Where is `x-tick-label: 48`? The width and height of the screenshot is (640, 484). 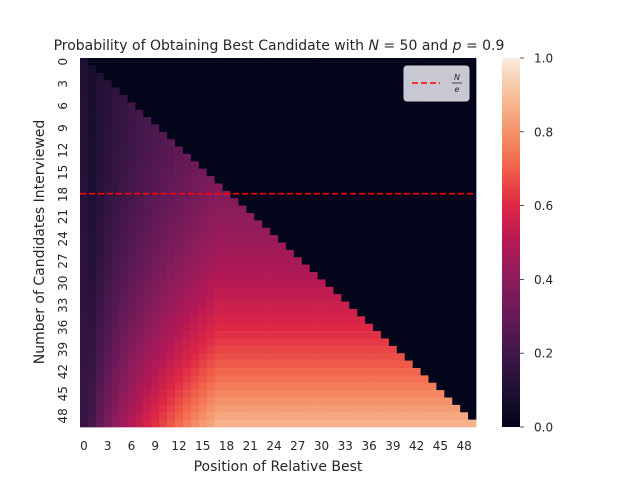 x-tick-label: 48 is located at coordinates (463, 446).